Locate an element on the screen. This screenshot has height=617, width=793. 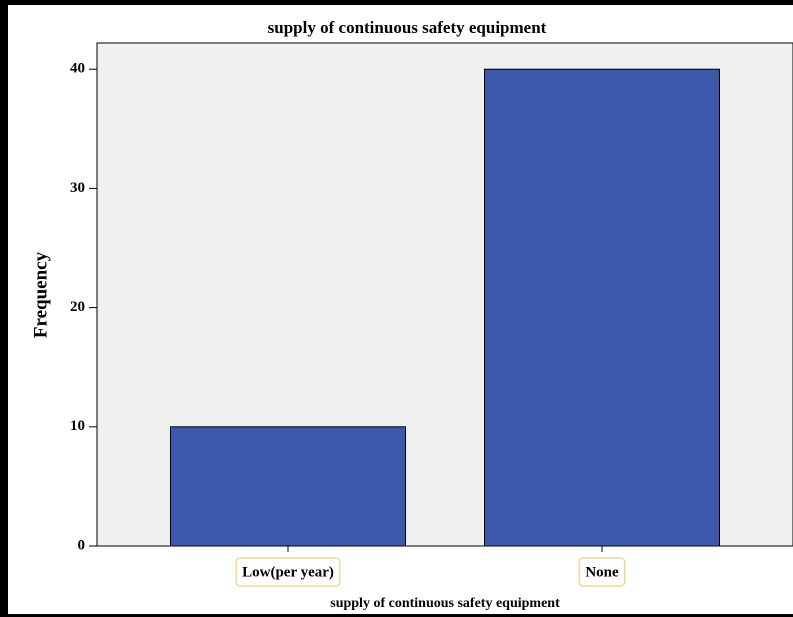
y-tick-label: 30 is located at coordinates (77, 188).